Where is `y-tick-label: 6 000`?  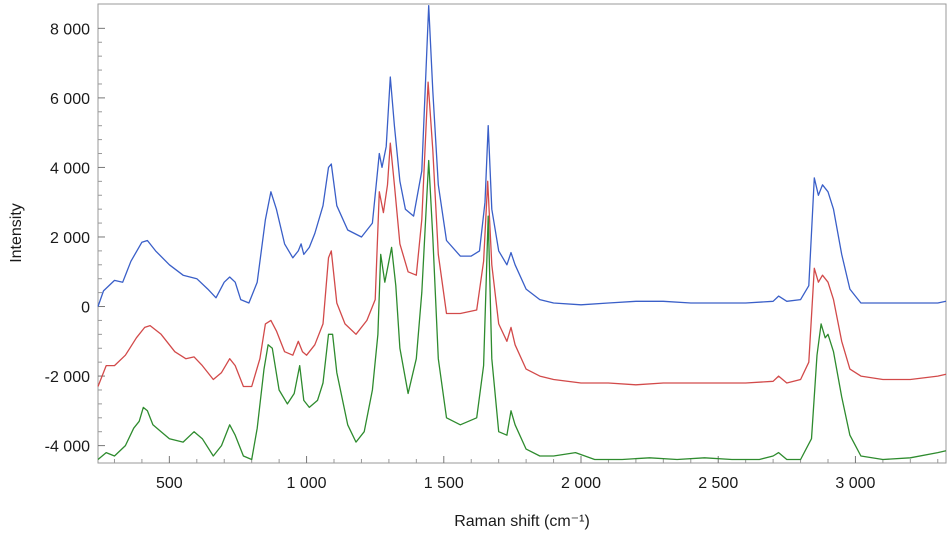 y-tick-label: 6 000 is located at coordinates (70, 99).